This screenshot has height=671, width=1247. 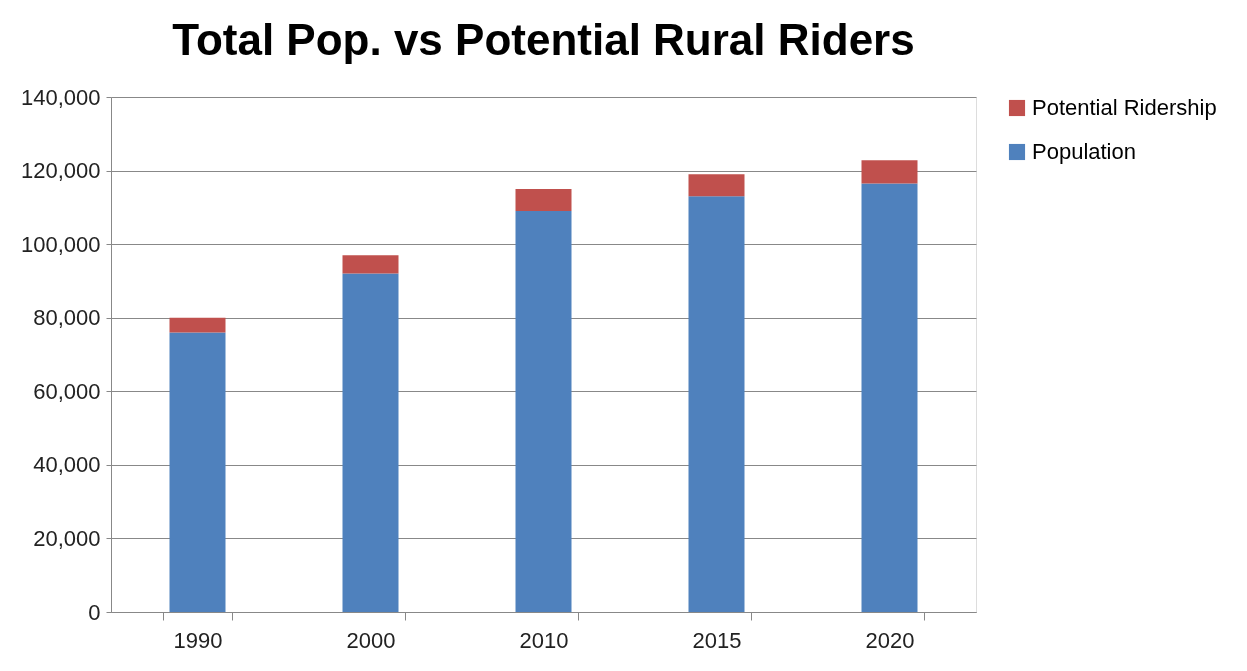 I want to click on x-tick-label: 2015, so click(x=717, y=640).